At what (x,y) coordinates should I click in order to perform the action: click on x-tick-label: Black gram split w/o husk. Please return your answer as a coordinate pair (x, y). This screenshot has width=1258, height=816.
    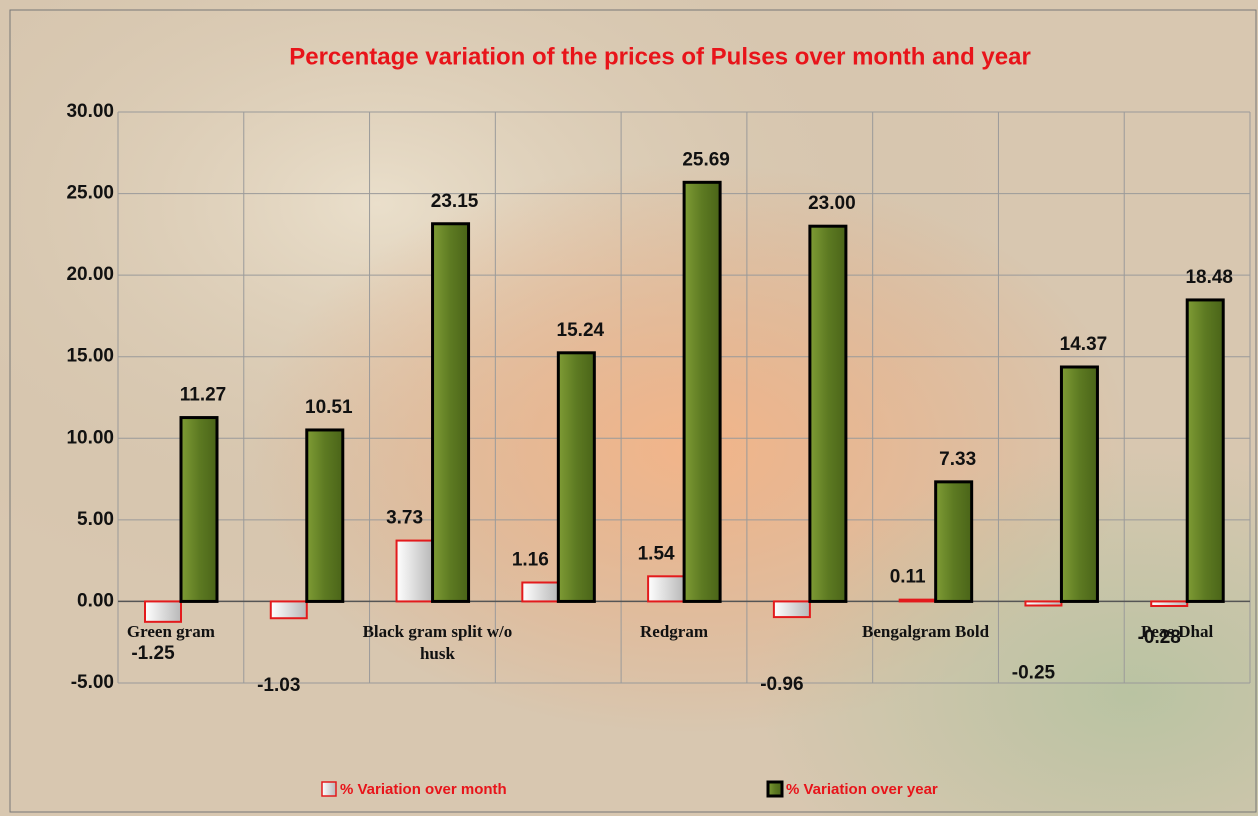
    Looking at the image, I should click on (437, 643).